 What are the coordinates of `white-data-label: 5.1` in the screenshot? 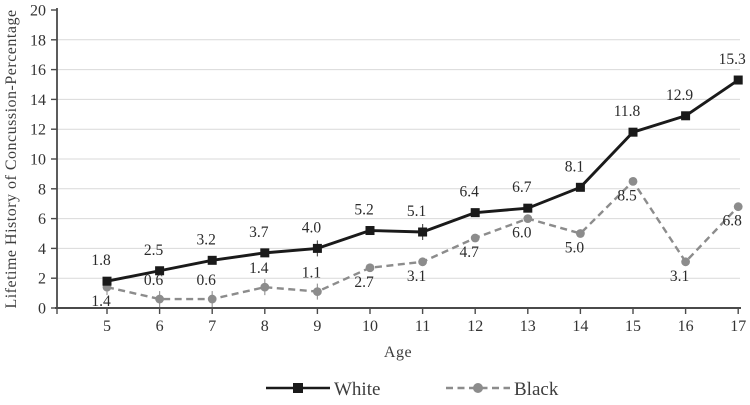 It's located at (416, 211).